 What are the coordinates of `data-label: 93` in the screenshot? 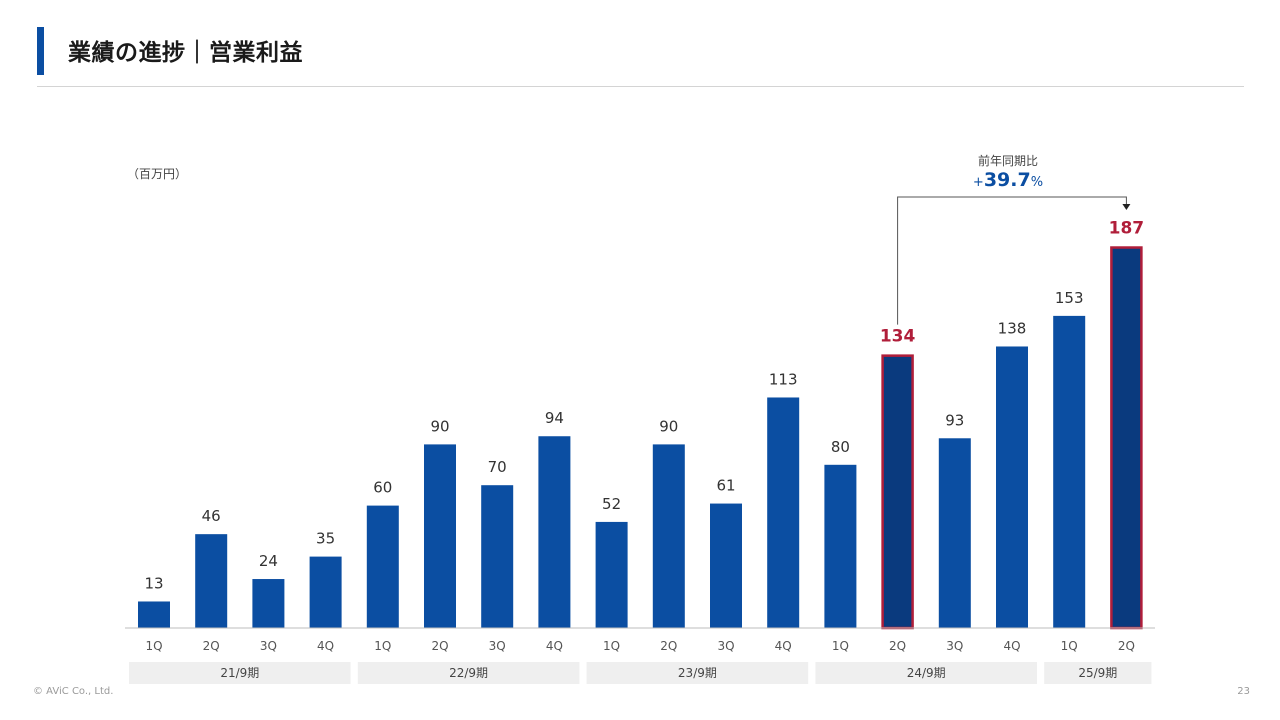 It's located at (954, 420).